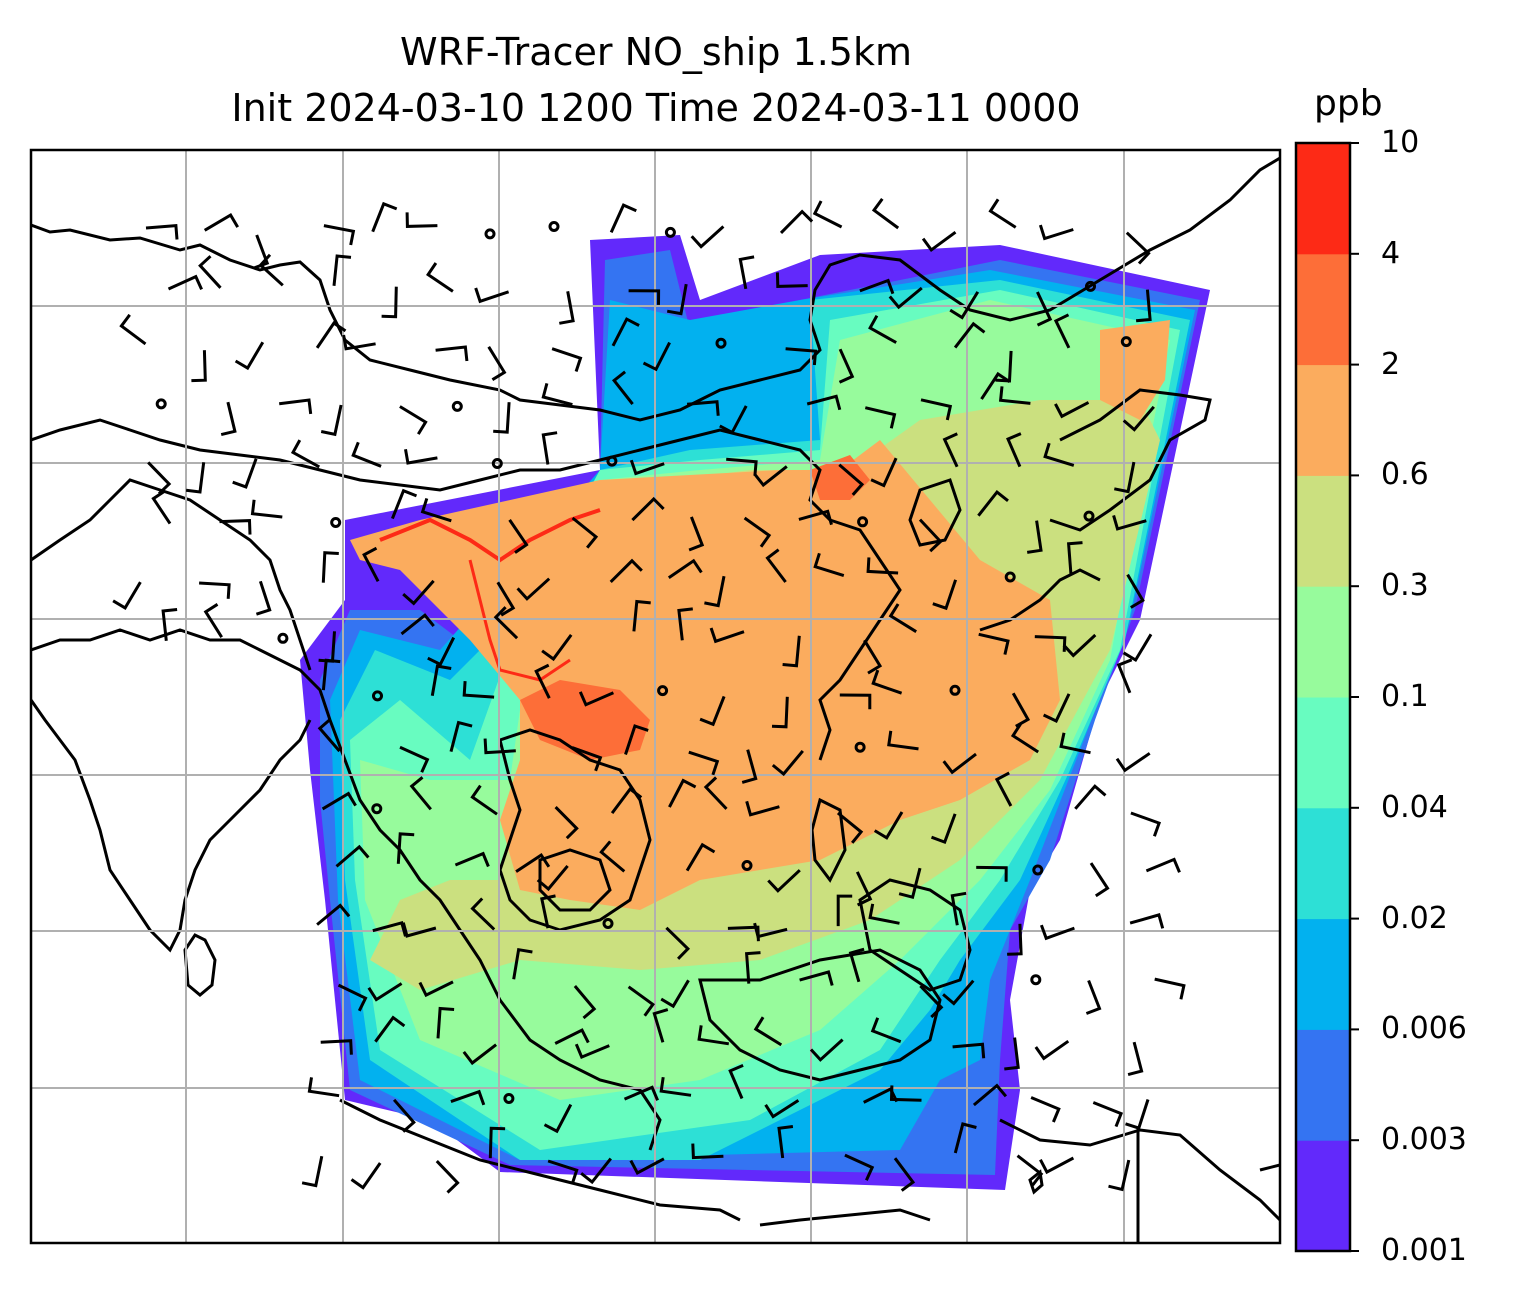  What do you see at coordinates (840, 477) in the screenshot?
I see `field-level-9b` at bounding box center [840, 477].